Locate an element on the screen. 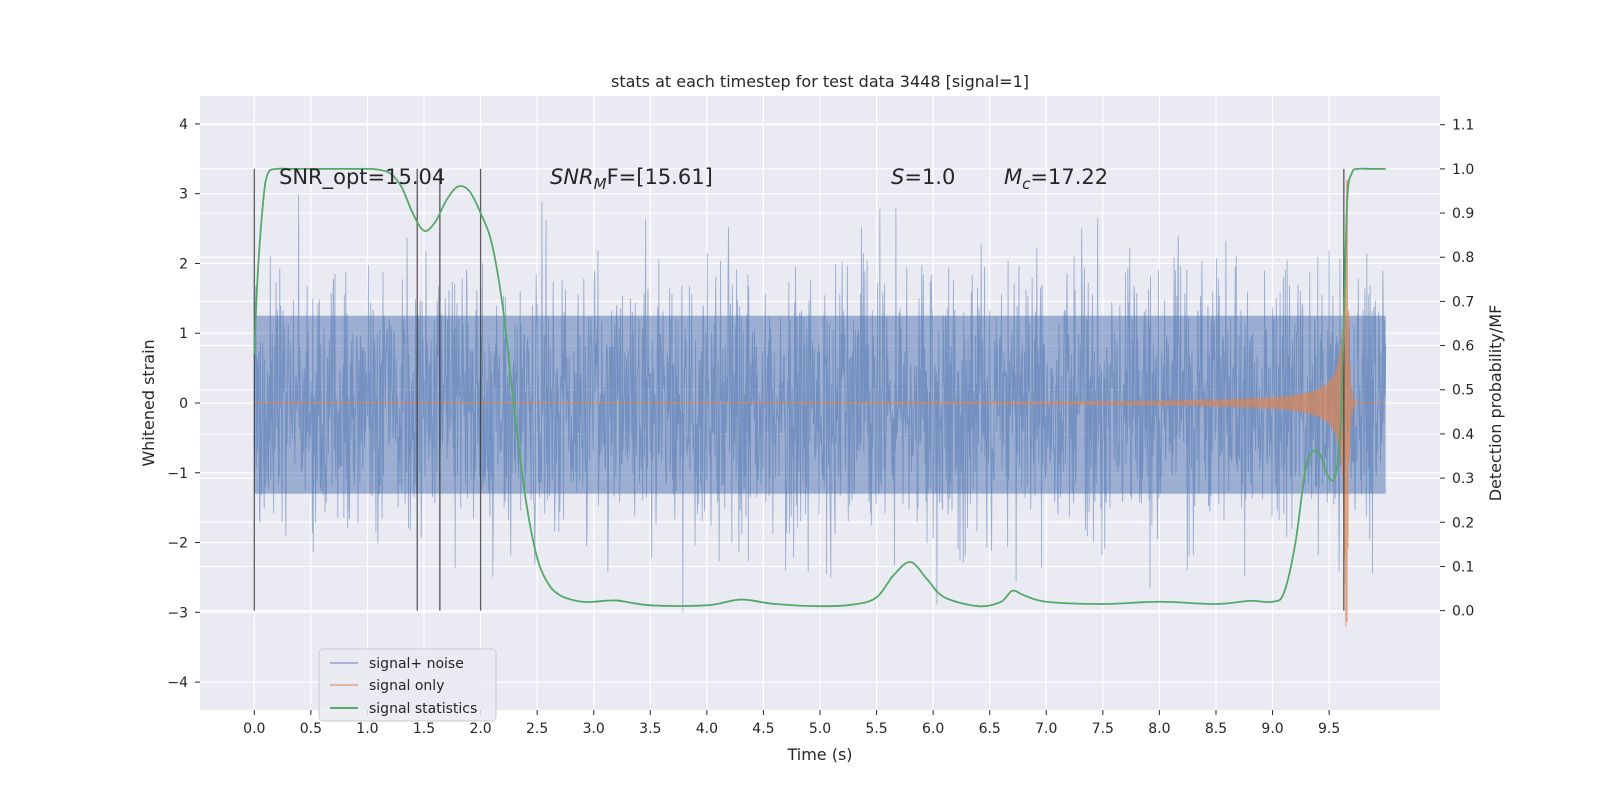 This screenshot has width=1600, height=800. snr-mf-sub: M is located at coordinates (600, 184).